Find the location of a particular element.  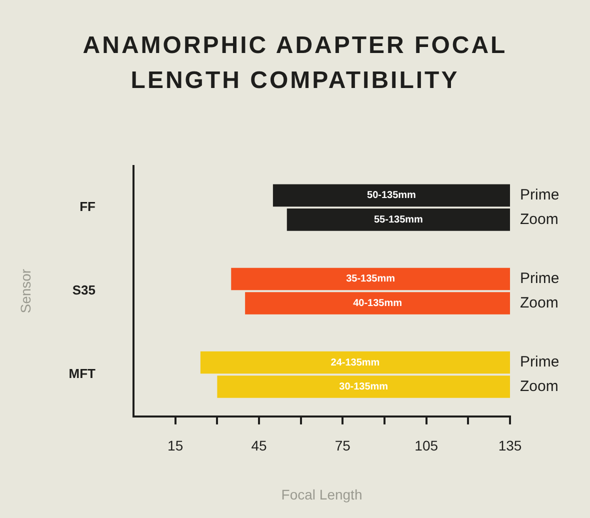

data-label: 55-135mm is located at coordinates (399, 220).